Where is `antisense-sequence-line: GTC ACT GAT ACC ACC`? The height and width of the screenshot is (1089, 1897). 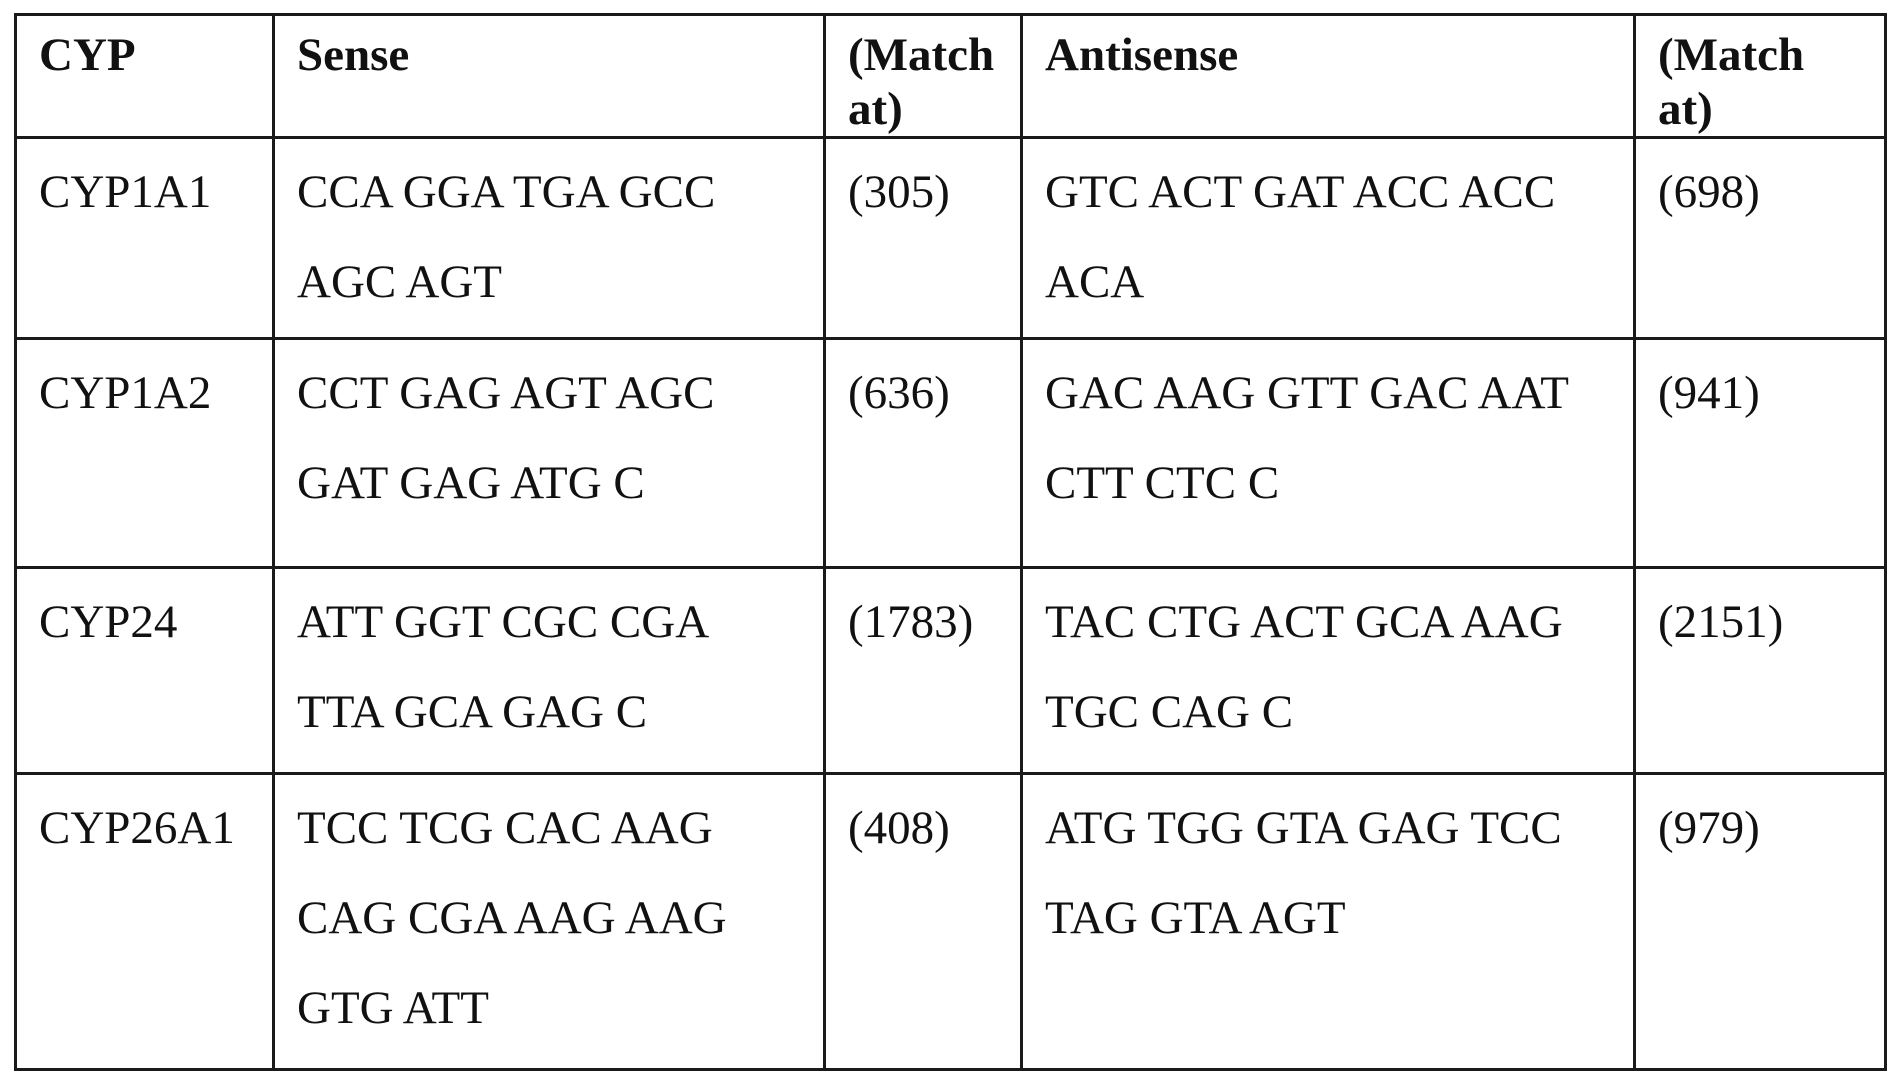 antisense-sequence-line: GTC ACT GAT ACC ACC is located at coordinates (1328, 192).